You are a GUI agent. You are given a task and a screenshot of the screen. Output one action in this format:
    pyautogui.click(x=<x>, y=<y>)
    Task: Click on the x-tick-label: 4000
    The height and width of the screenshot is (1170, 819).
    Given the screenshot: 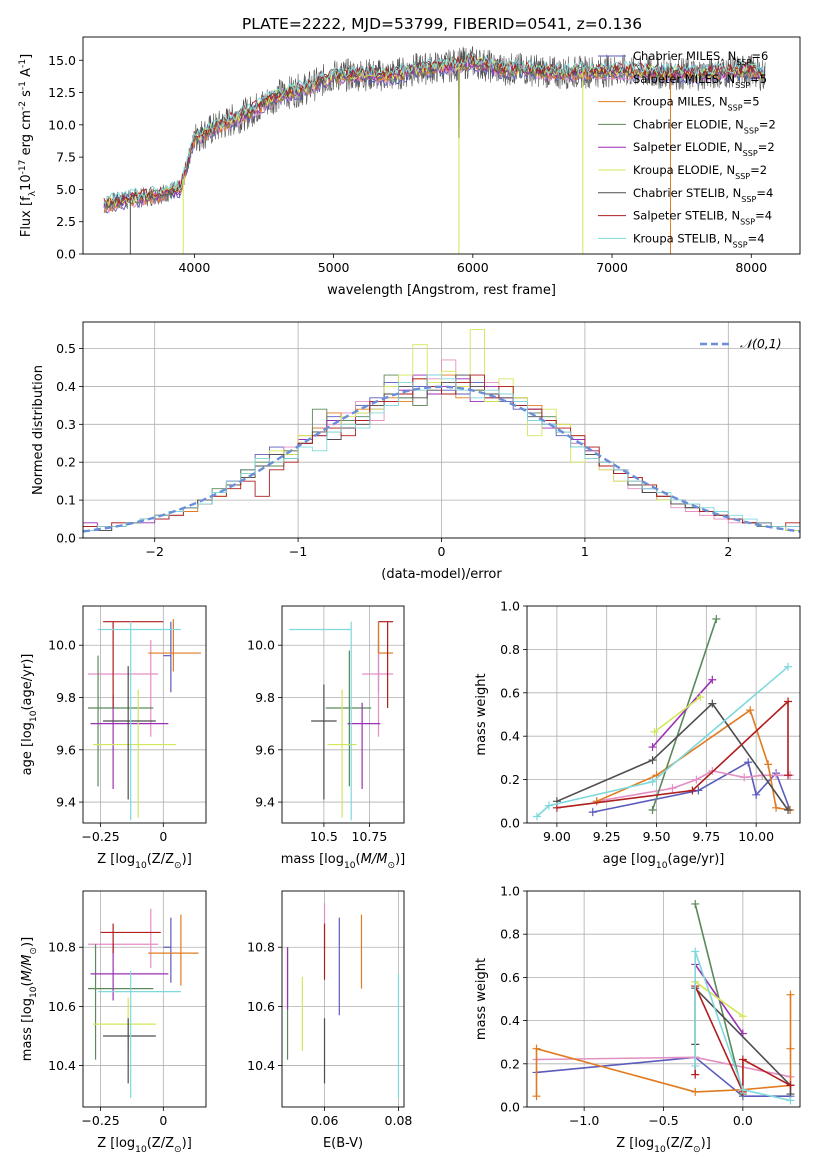 What is the action you would take?
    pyautogui.click(x=194, y=267)
    